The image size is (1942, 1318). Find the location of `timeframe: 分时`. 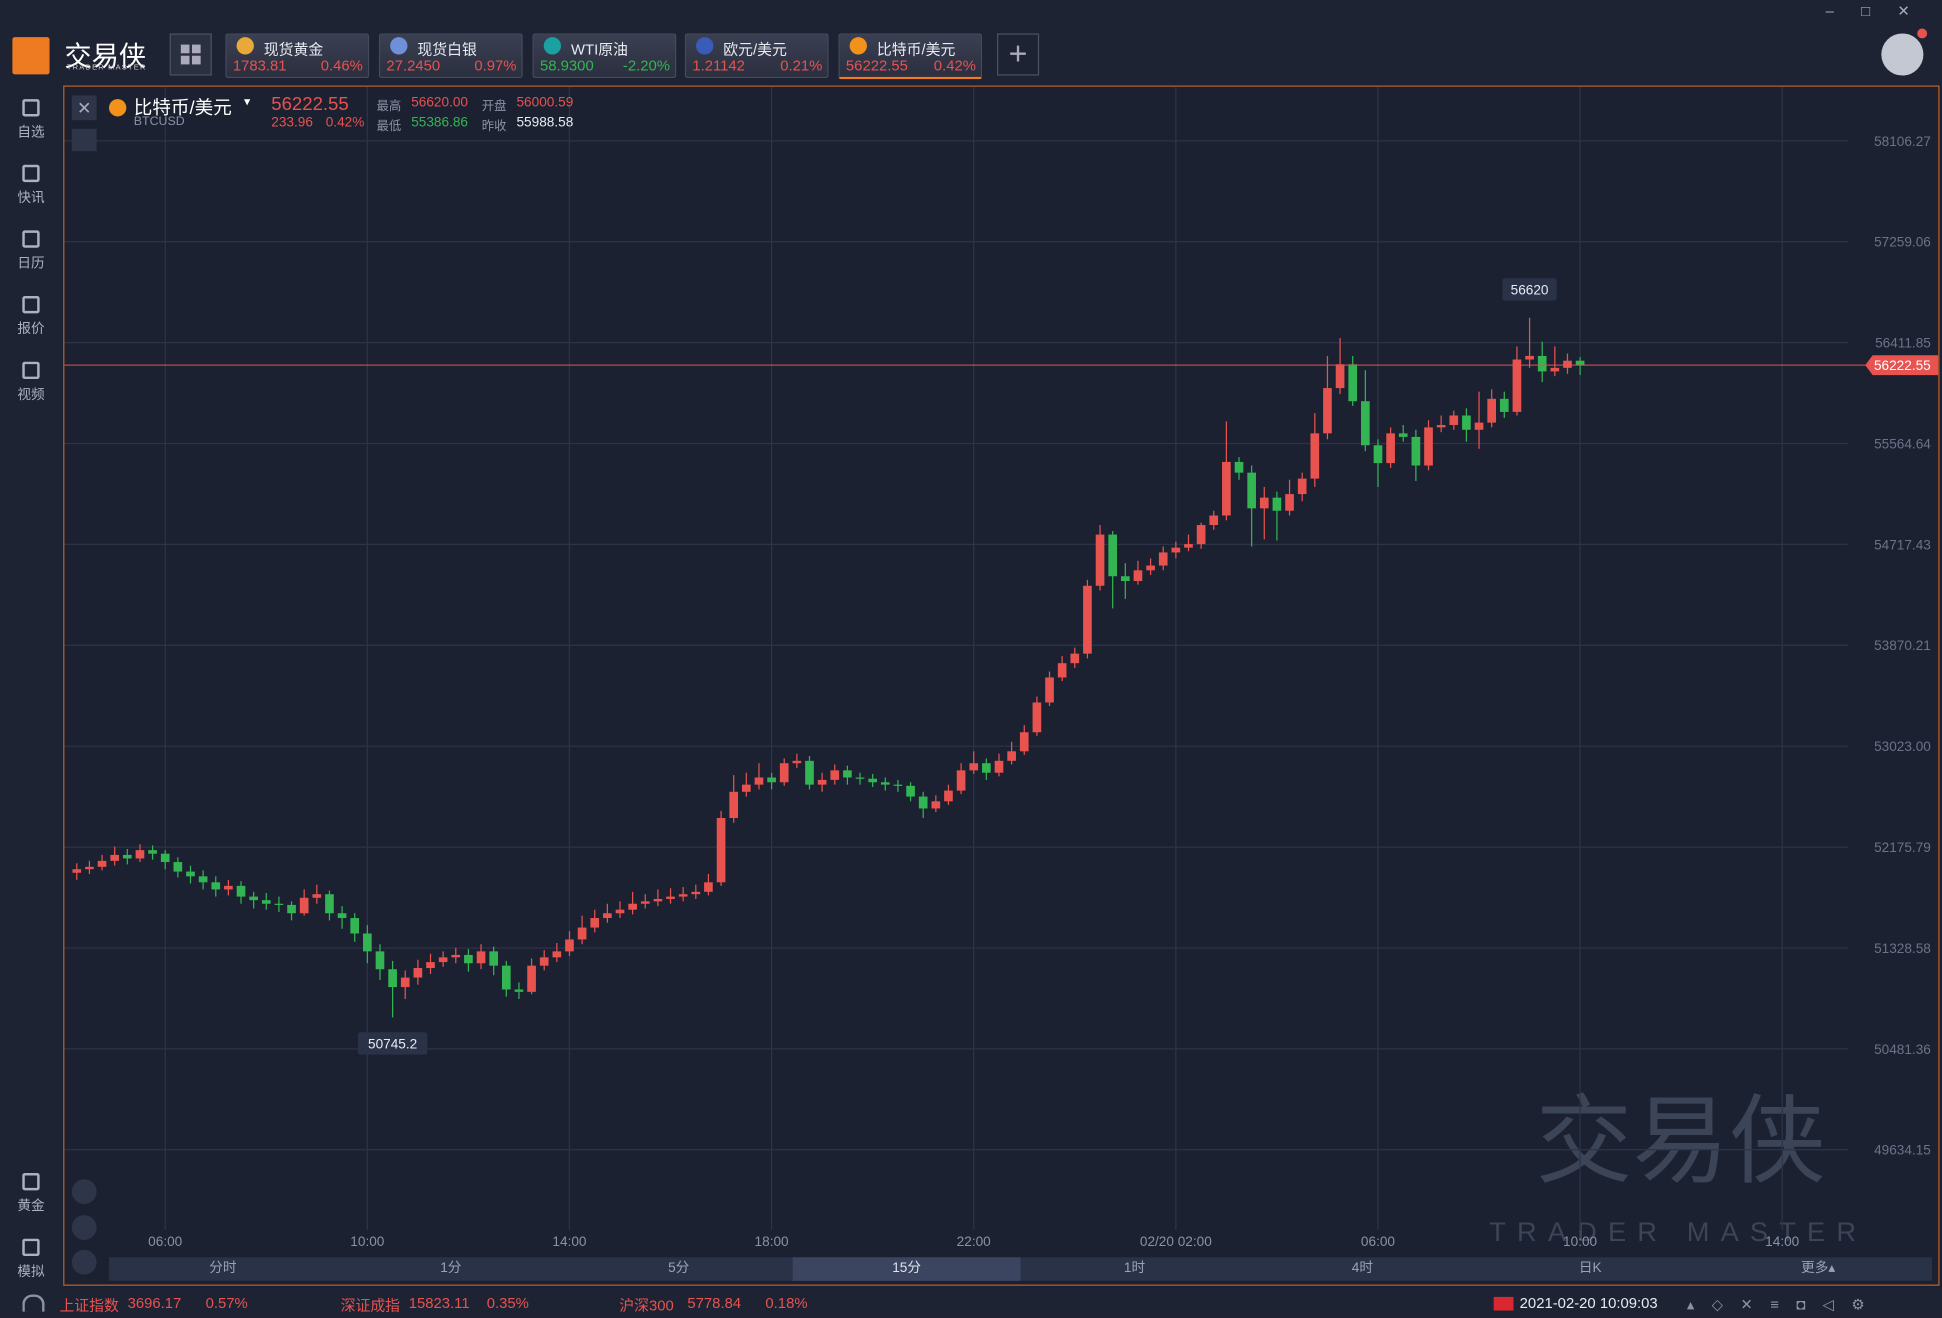

timeframe: 分时 is located at coordinates (223, 1268).